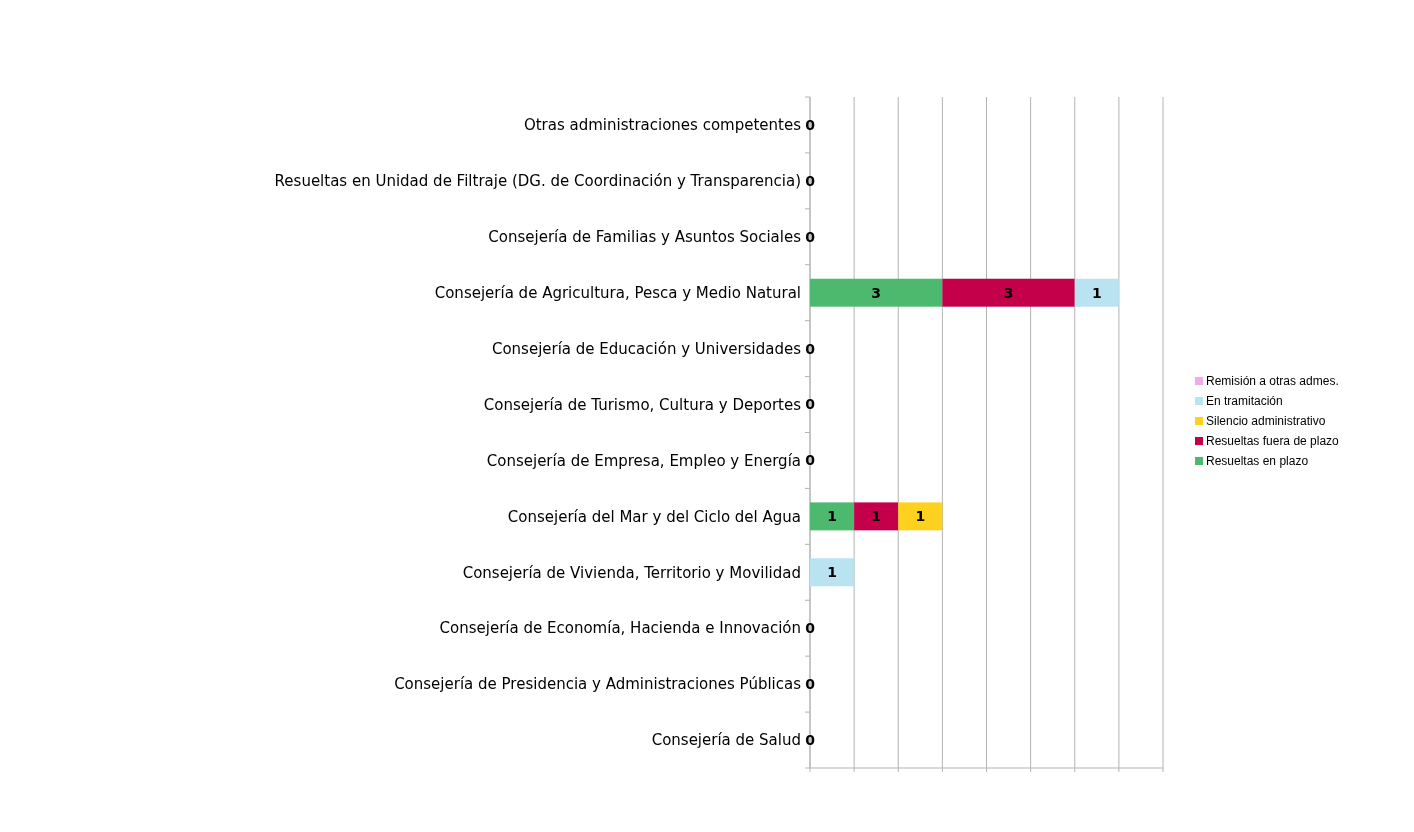 Image resolution: width=1414 pixels, height=832 pixels. Describe the element at coordinates (654, 516) in the screenshot. I see `y-tick-label: Consejería del Mar y del Ciclo del Agua` at that location.